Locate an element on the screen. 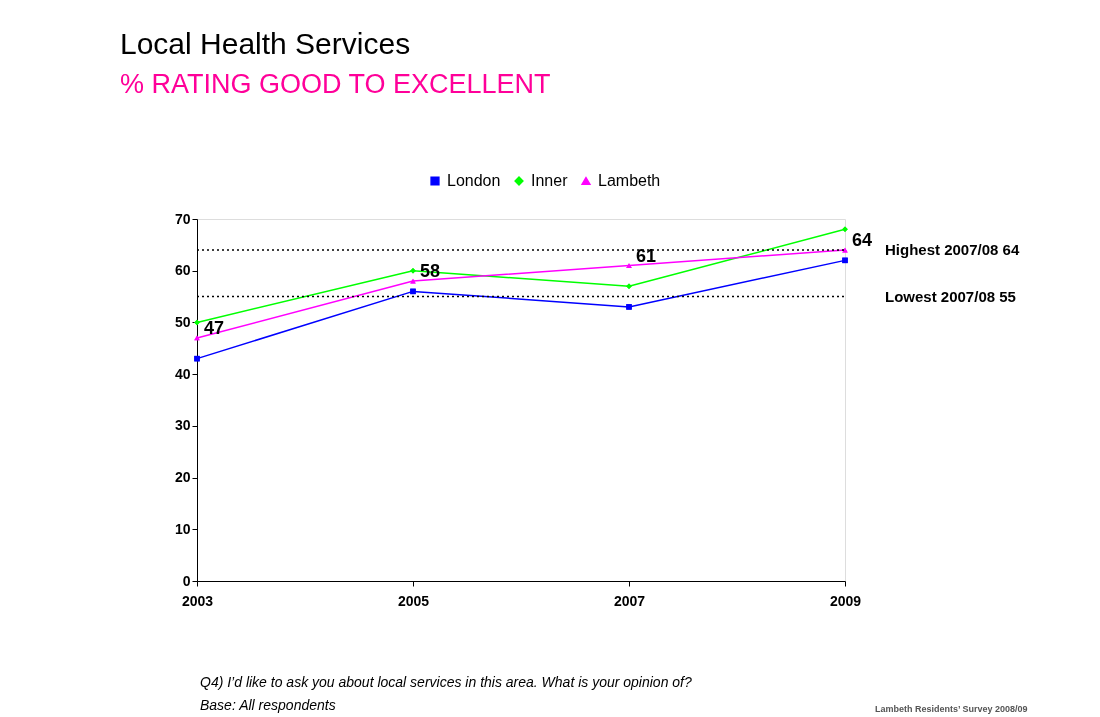 This screenshot has height=717, width=1100. y-tick-label: 50 is located at coordinates (182, 321).